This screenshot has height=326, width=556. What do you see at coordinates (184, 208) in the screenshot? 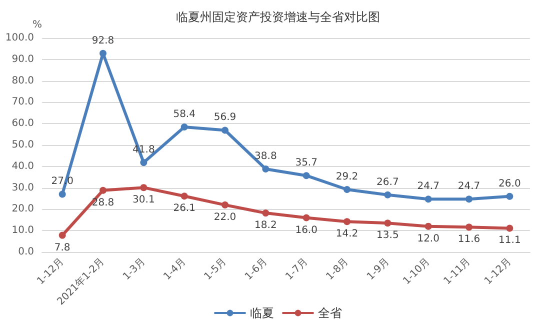
I see `data-label: 26.1` at bounding box center [184, 208].